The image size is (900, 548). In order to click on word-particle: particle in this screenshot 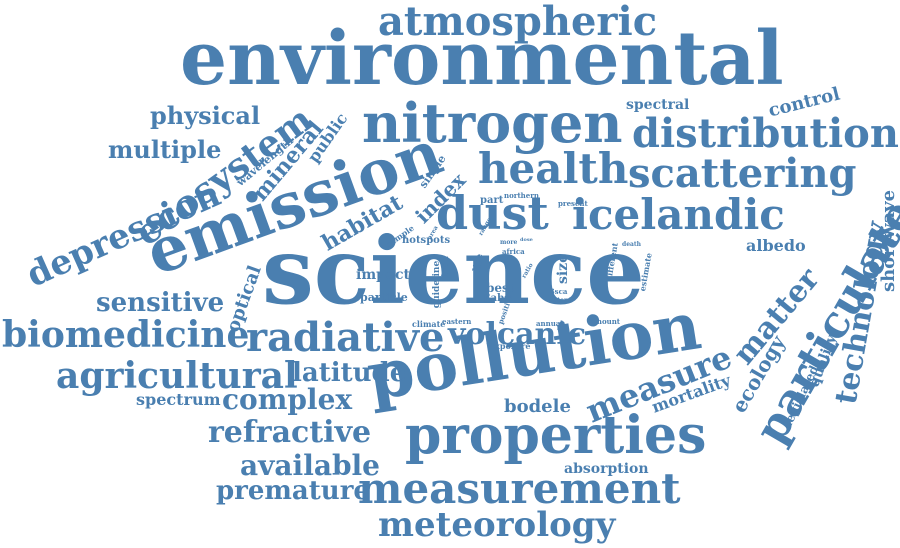, I will do `click(384, 297)`.